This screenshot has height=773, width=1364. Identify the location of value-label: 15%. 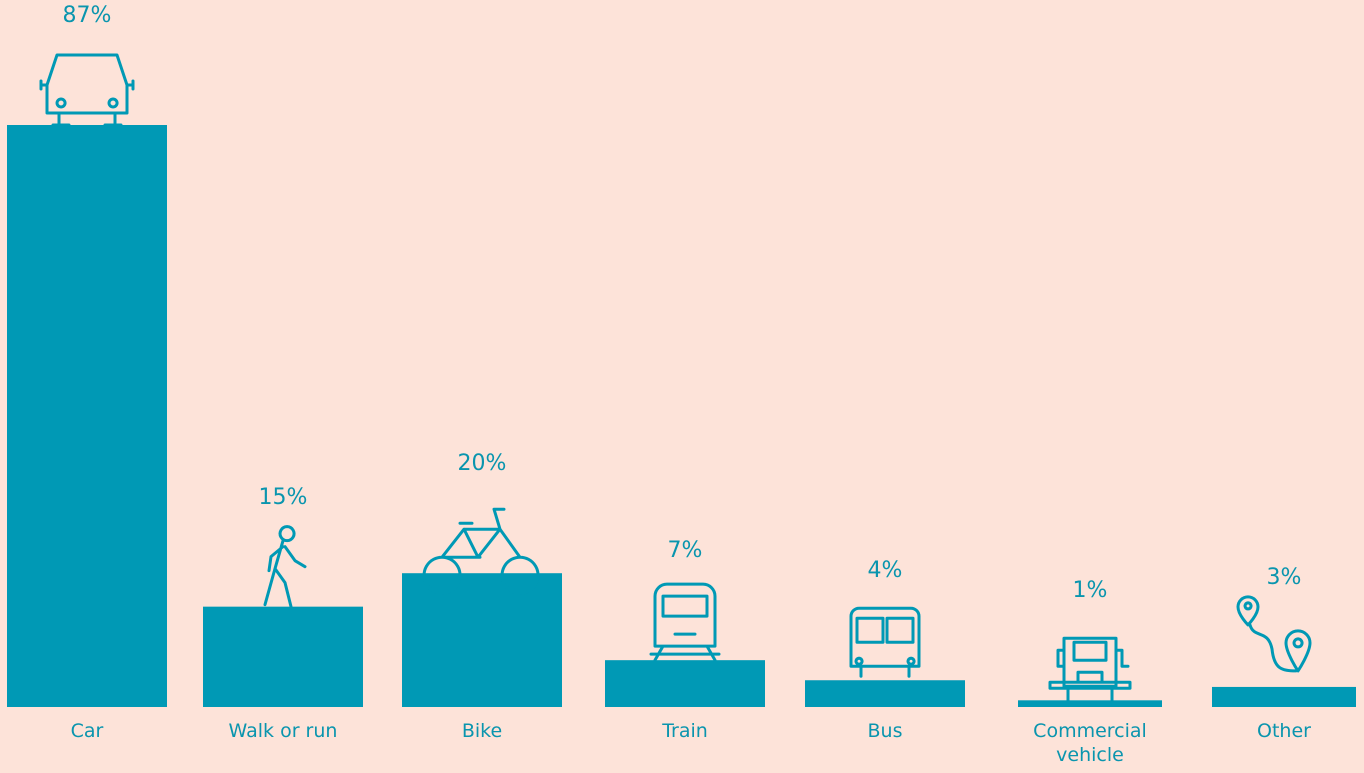
(283, 497).